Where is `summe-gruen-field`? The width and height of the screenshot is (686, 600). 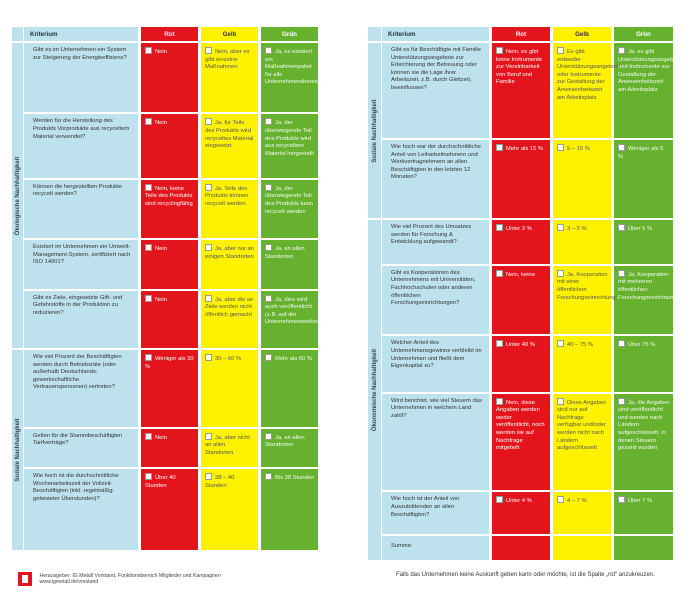
summe-gruen-field is located at coordinates (643, 548).